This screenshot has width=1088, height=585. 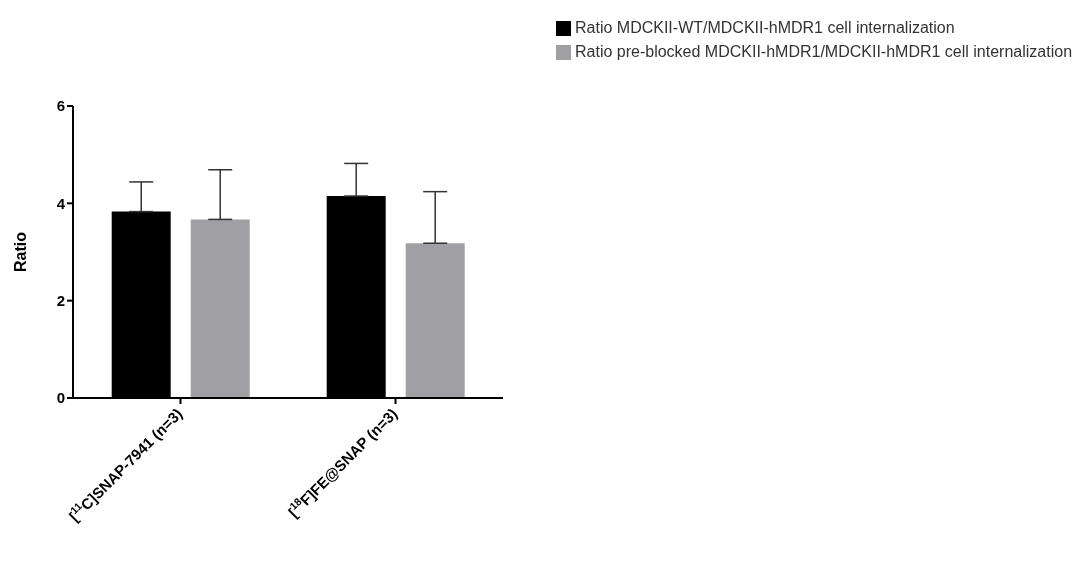 What do you see at coordinates (60, 106) in the screenshot?
I see `y-tick-label: 6` at bounding box center [60, 106].